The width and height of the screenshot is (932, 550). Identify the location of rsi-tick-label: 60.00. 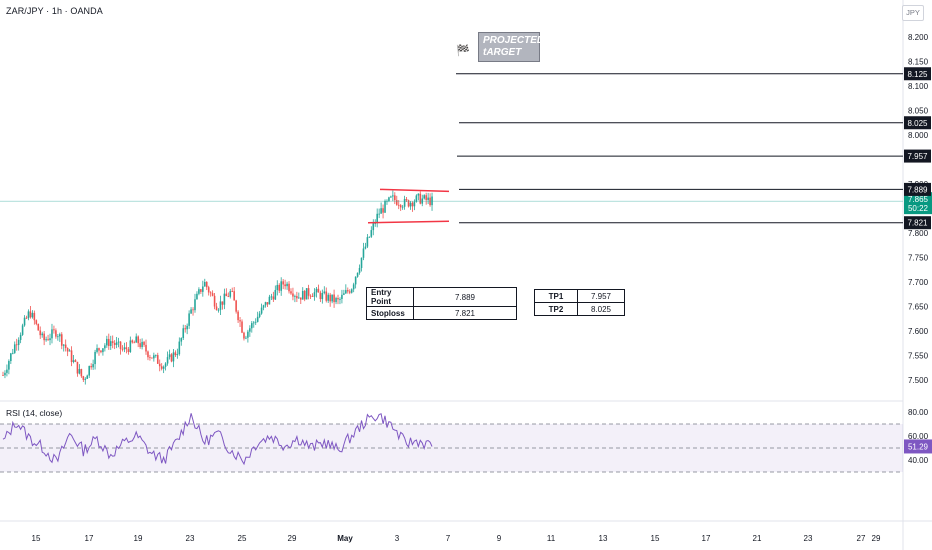
(918, 436).